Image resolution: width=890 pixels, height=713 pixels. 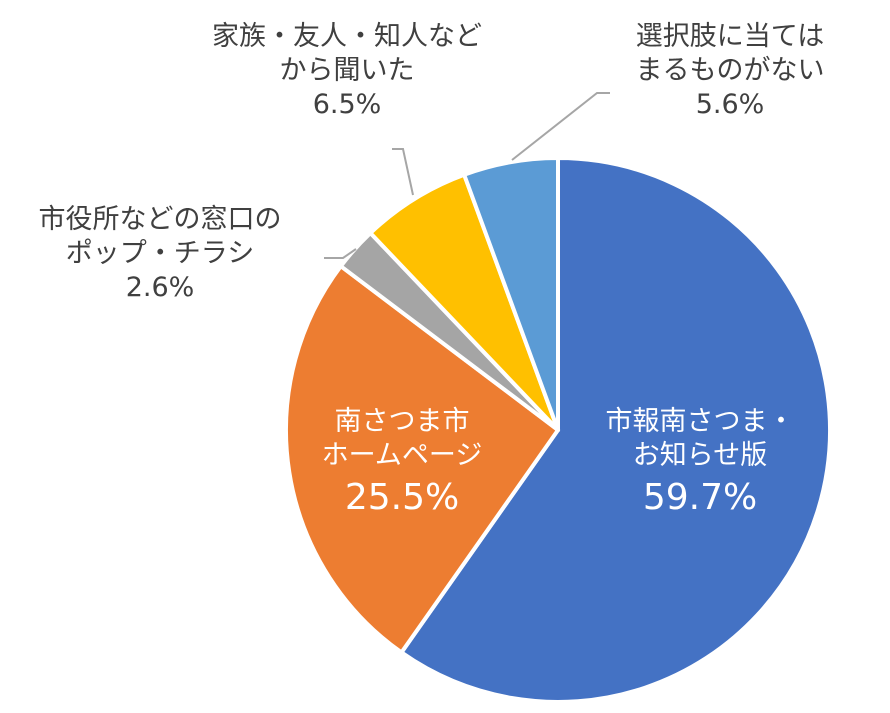 I want to click on leader-line-word-of-mouth, so click(x=403, y=172).